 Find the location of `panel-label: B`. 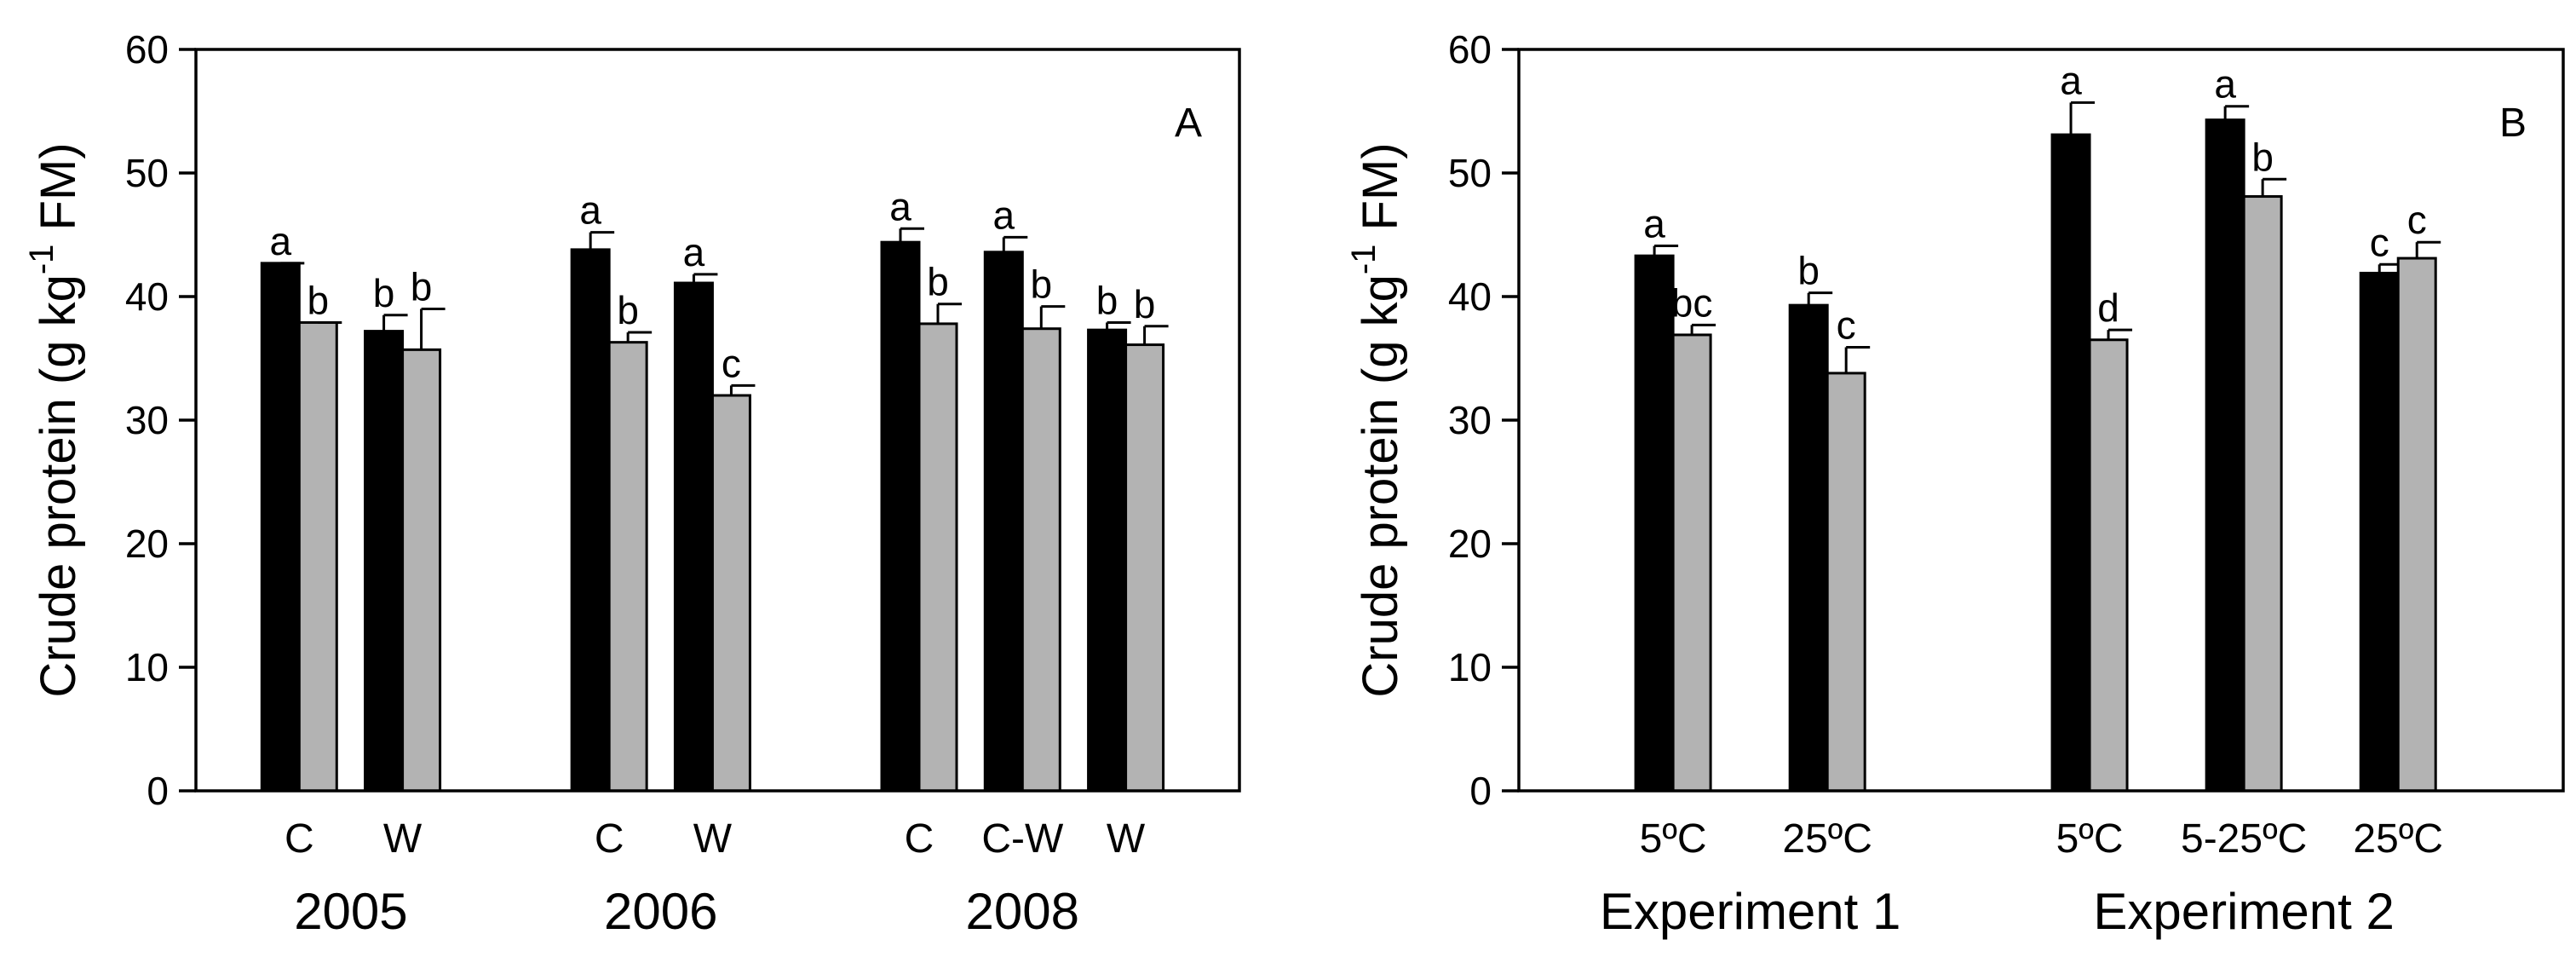

panel-label: B is located at coordinates (2513, 124).